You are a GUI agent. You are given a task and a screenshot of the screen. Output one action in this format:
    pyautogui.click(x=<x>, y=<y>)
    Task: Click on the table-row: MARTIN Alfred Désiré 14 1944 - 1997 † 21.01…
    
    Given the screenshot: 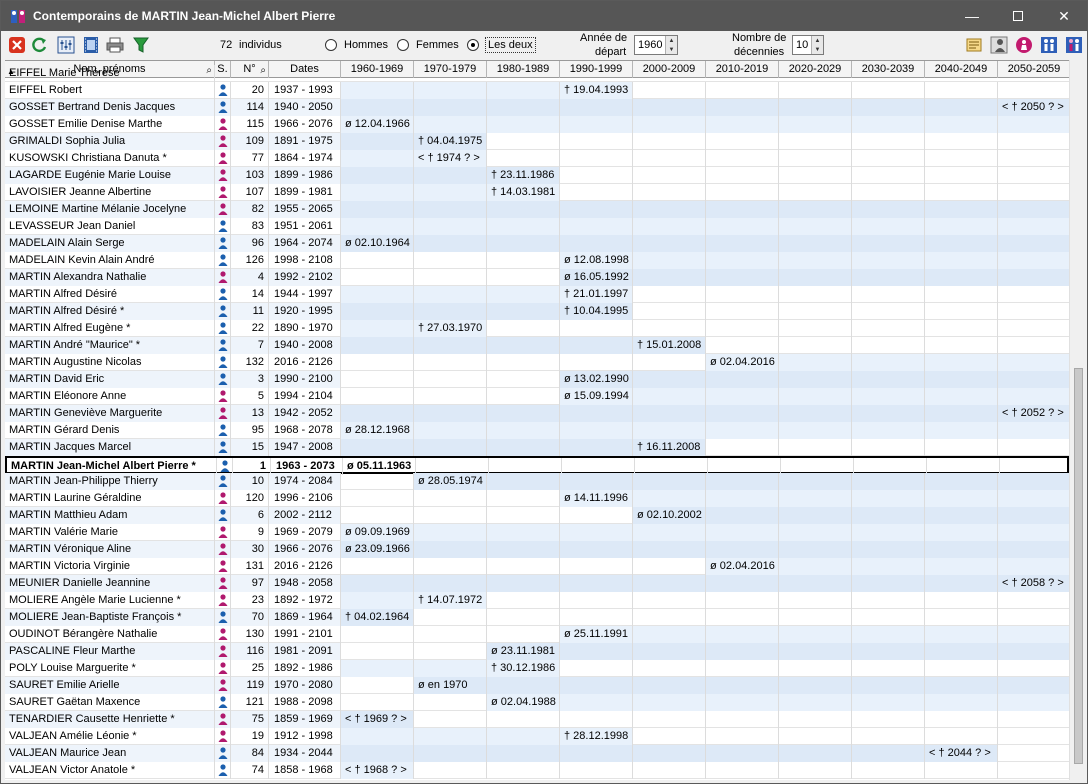 What is the action you would take?
    pyautogui.click(x=537, y=294)
    